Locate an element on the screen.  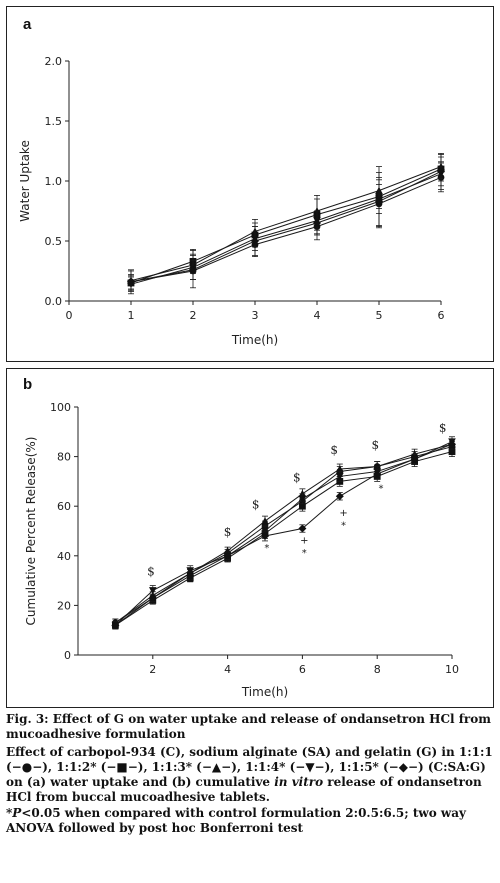
chart-a-x-tick-label: 5 is located at coordinates (379, 315).